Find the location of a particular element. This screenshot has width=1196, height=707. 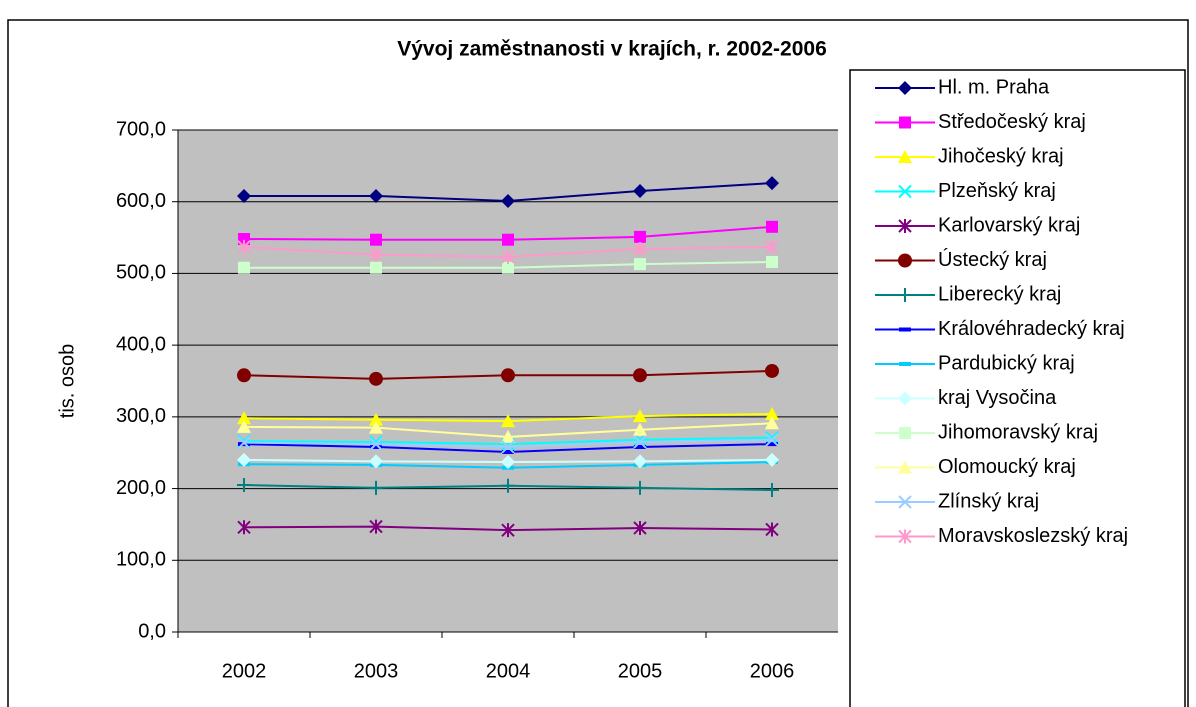

legend-label: kraj Vysočina is located at coordinates (997, 398).